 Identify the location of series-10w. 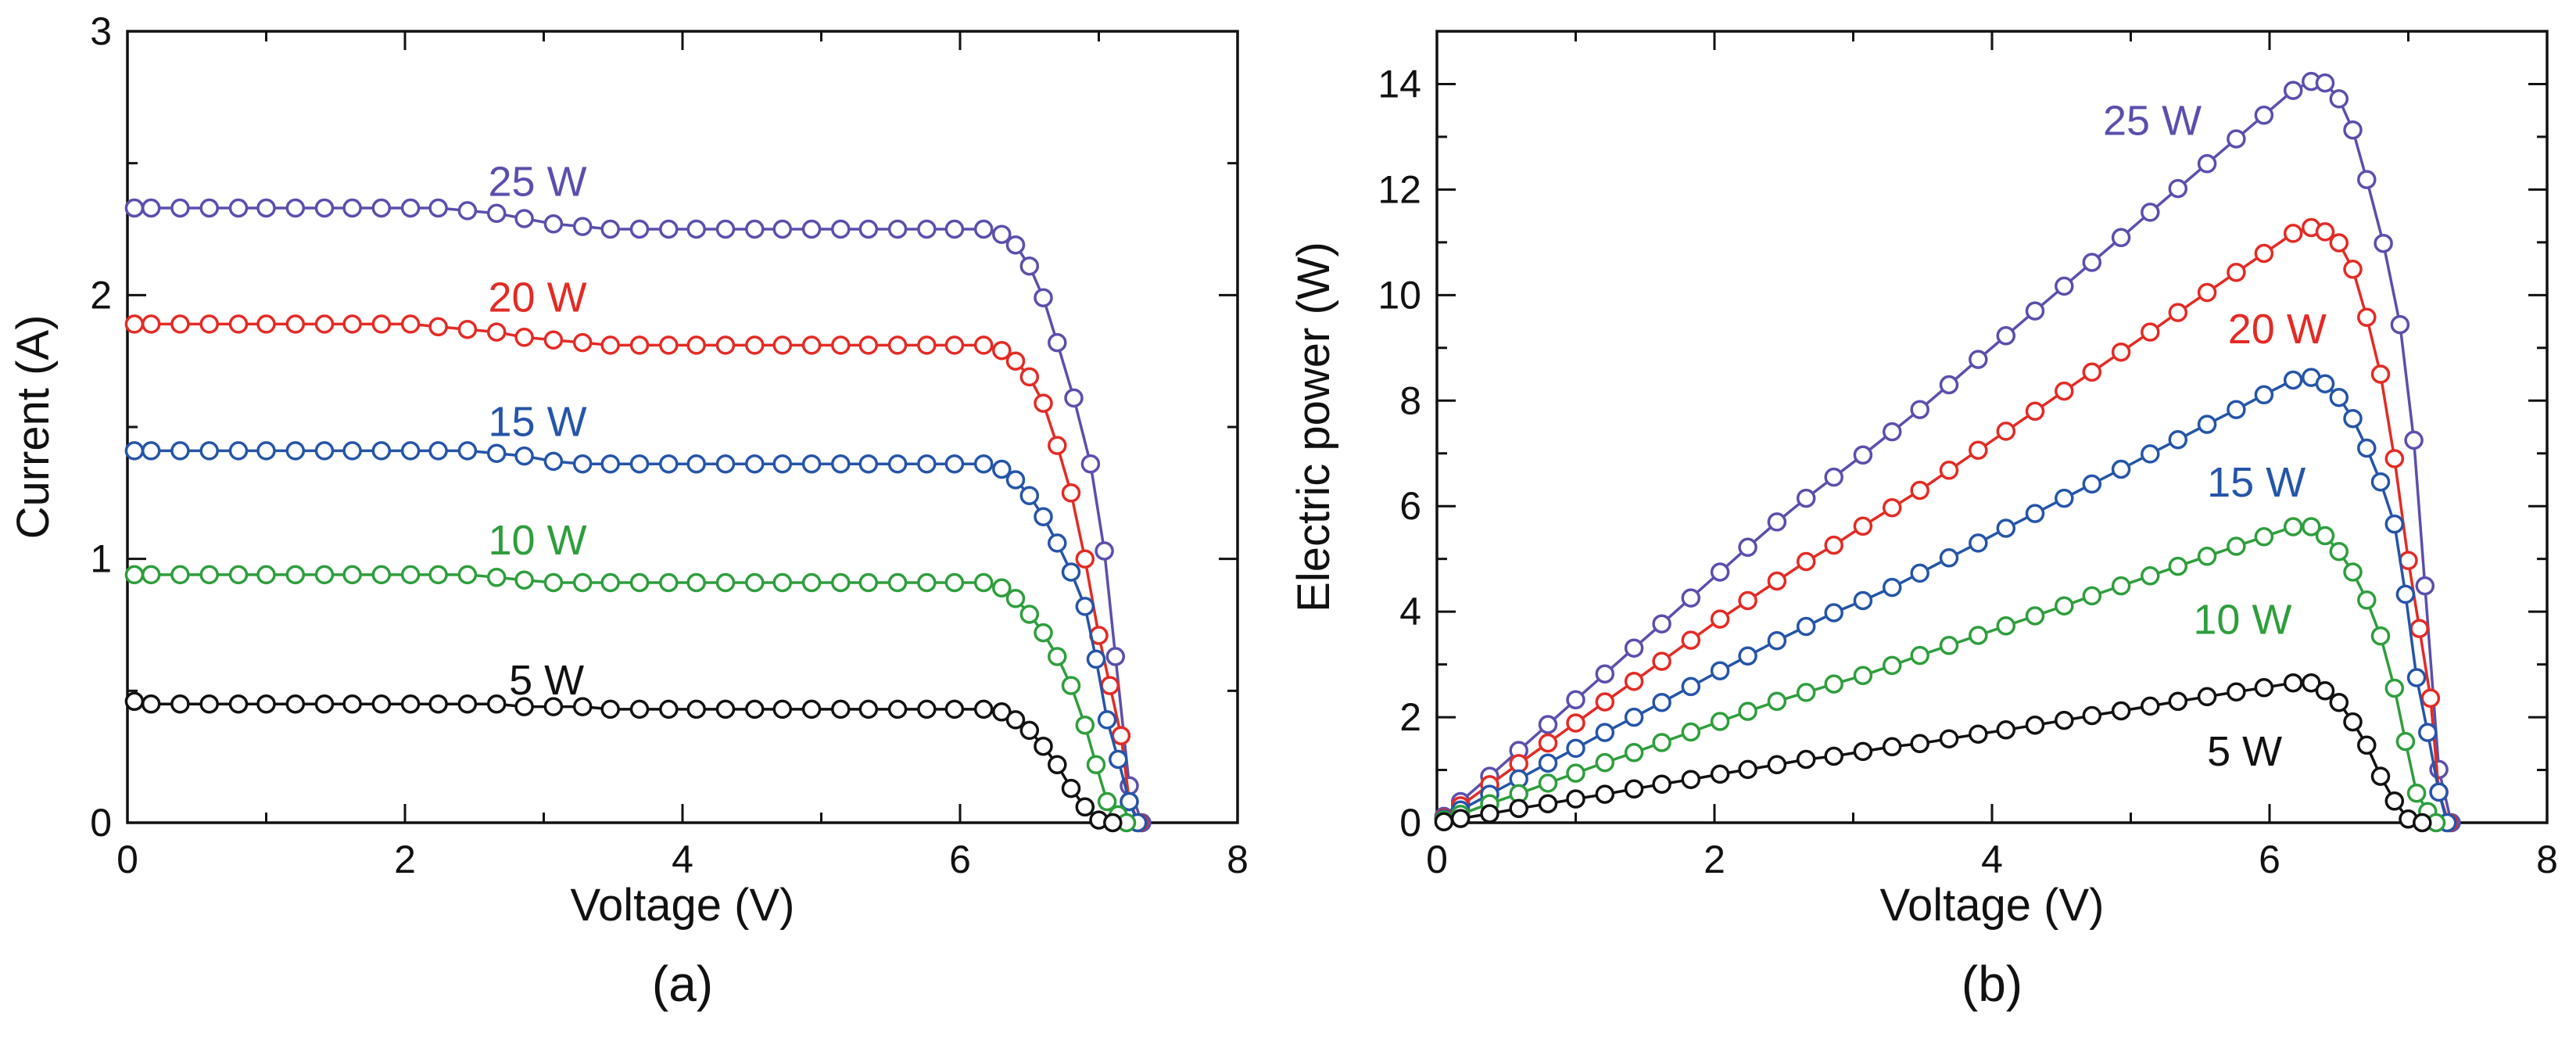
(630, 699).